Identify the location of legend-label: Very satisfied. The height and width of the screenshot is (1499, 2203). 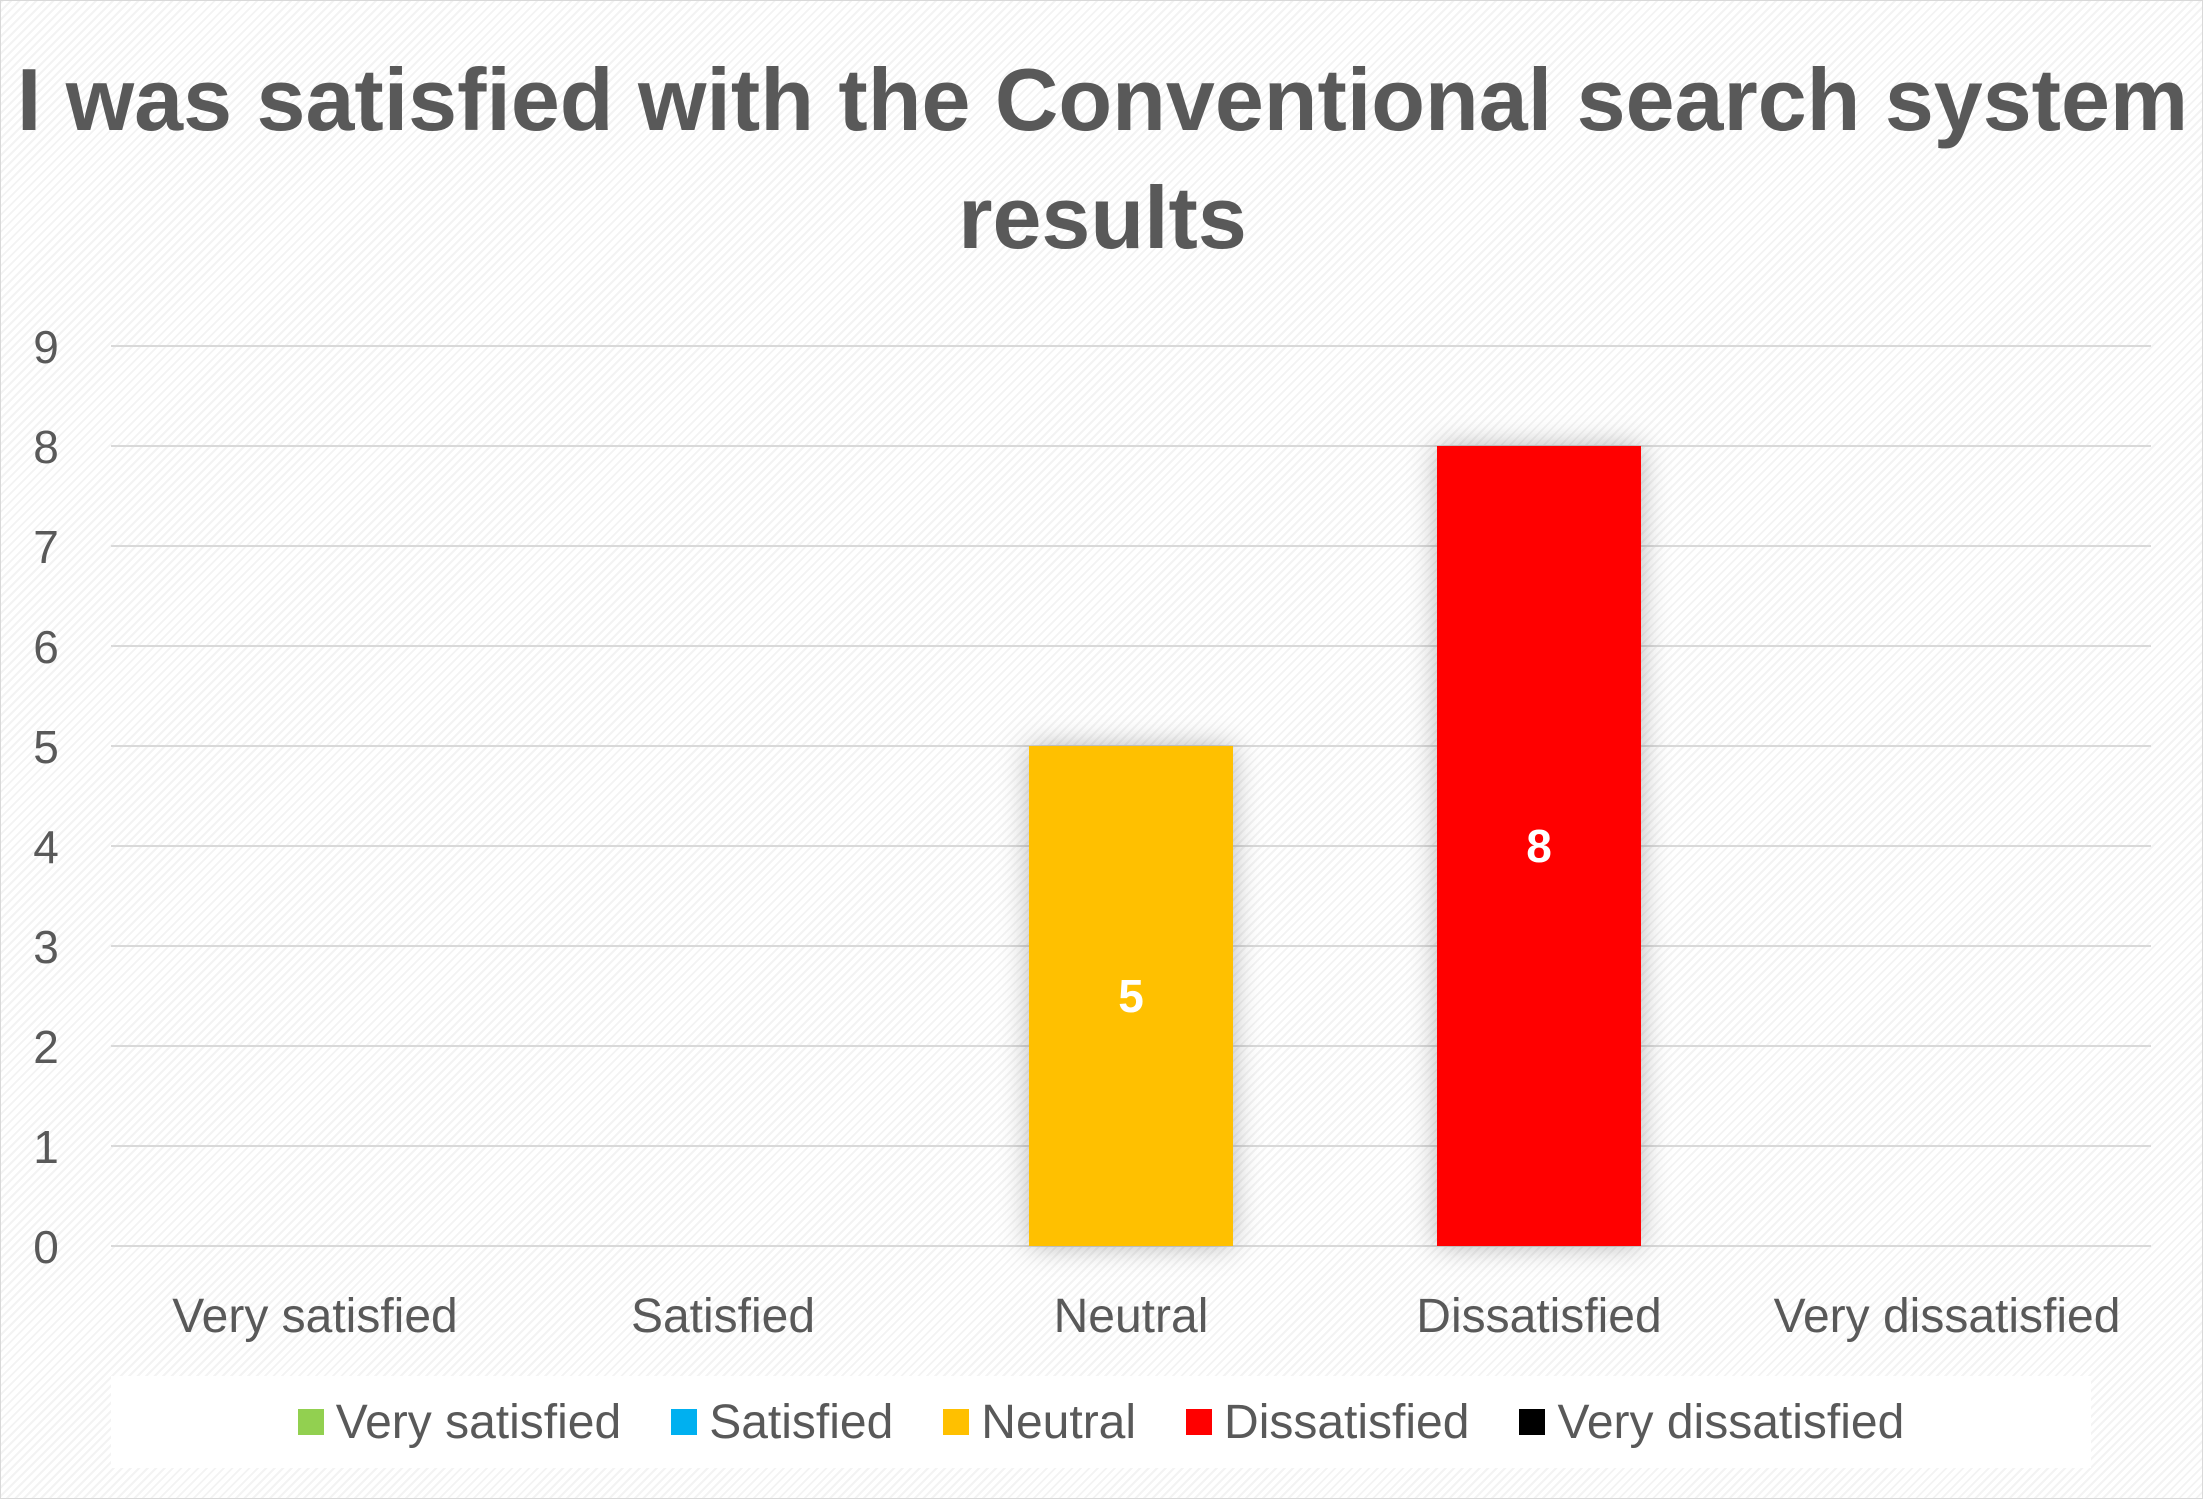
(478, 1422).